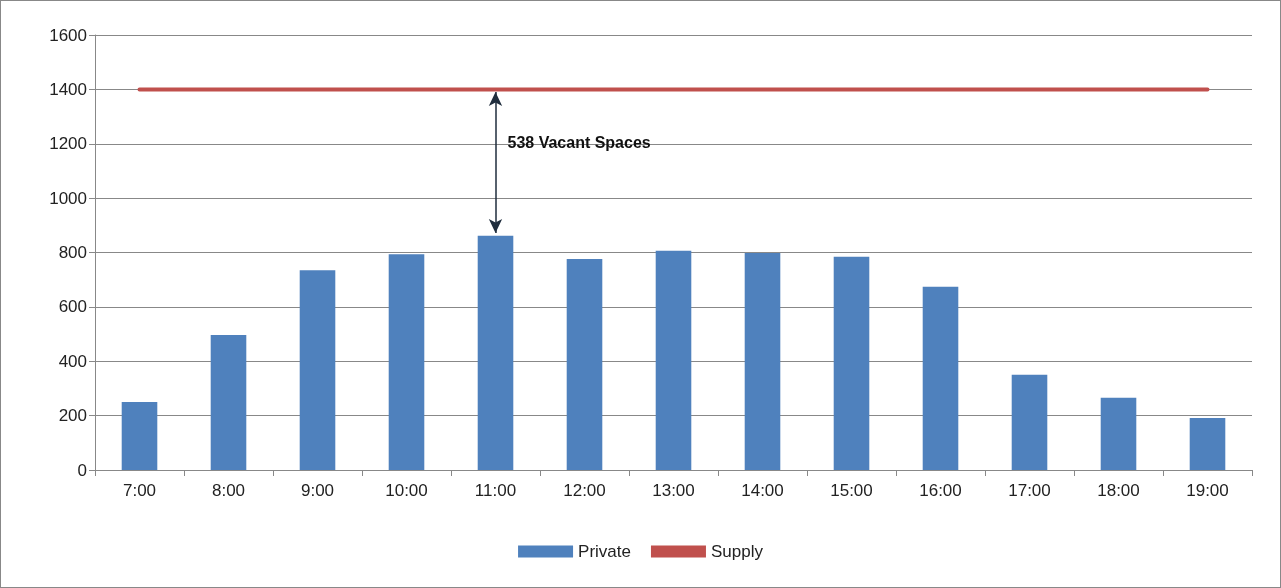 The height and width of the screenshot is (588, 1281). Describe the element at coordinates (406, 490) in the screenshot. I see `x-tick-label: 10:00` at that location.